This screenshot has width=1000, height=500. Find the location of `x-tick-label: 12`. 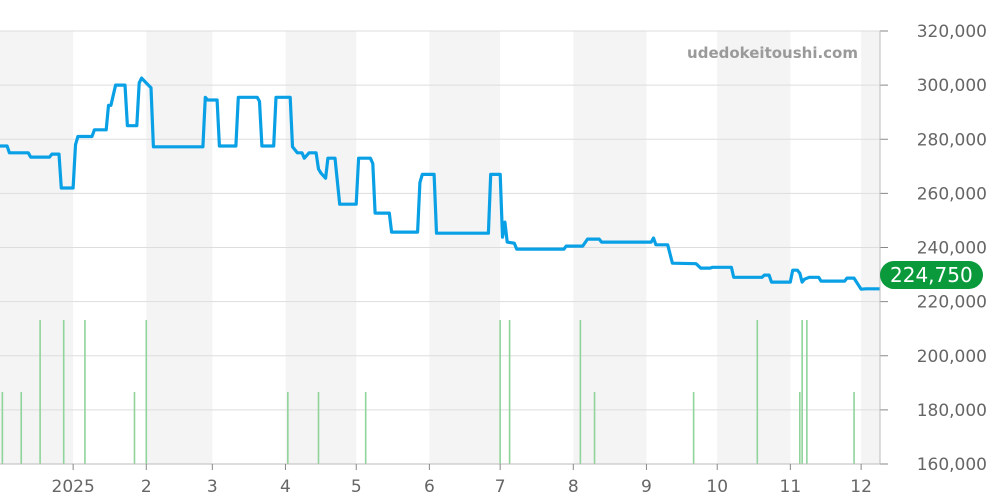

x-tick-label: 12 is located at coordinates (861, 487).